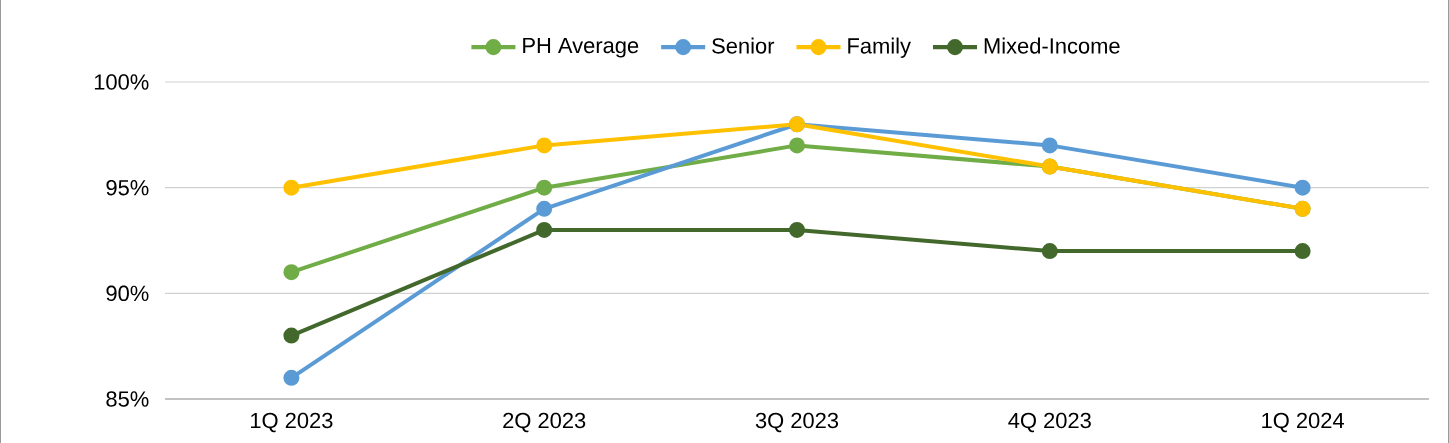  What do you see at coordinates (292, 422) in the screenshot?
I see `x-tick-label: 1Q 2023` at bounding box center [292, 422].